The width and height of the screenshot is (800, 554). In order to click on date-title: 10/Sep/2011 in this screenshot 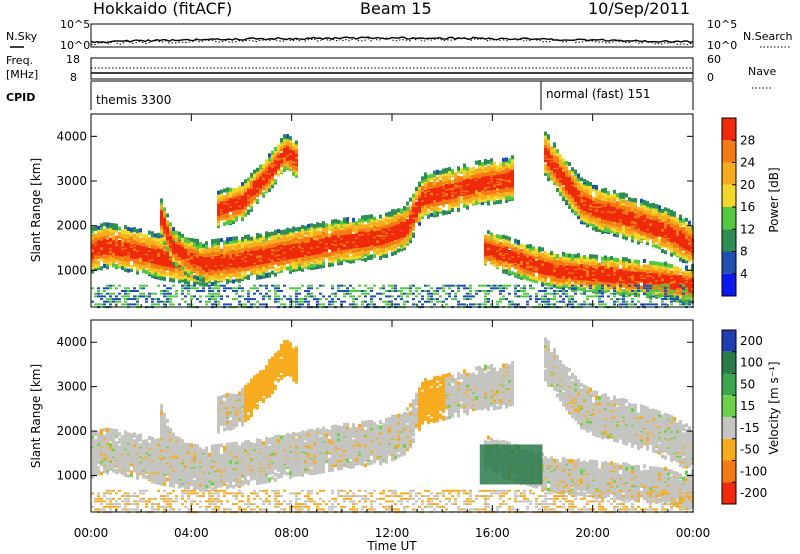, I will do `click(639, 9)`.